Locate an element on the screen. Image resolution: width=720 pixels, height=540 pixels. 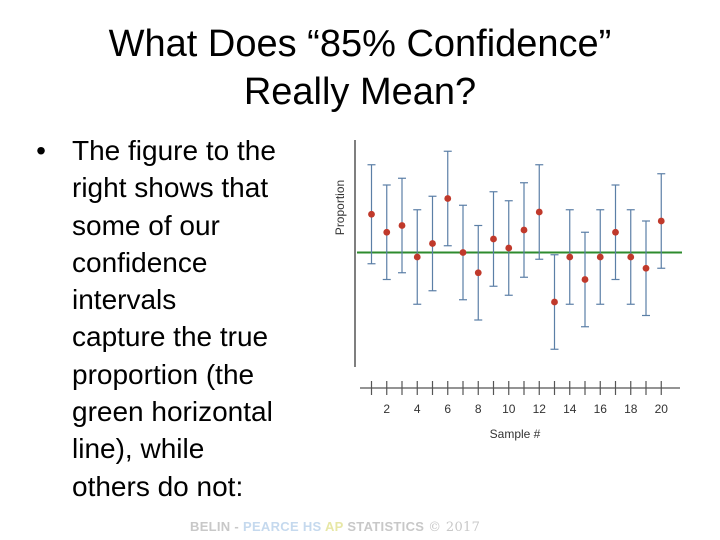
slide-title-line-2: Really Mean? is located at coordinates (360, 92).